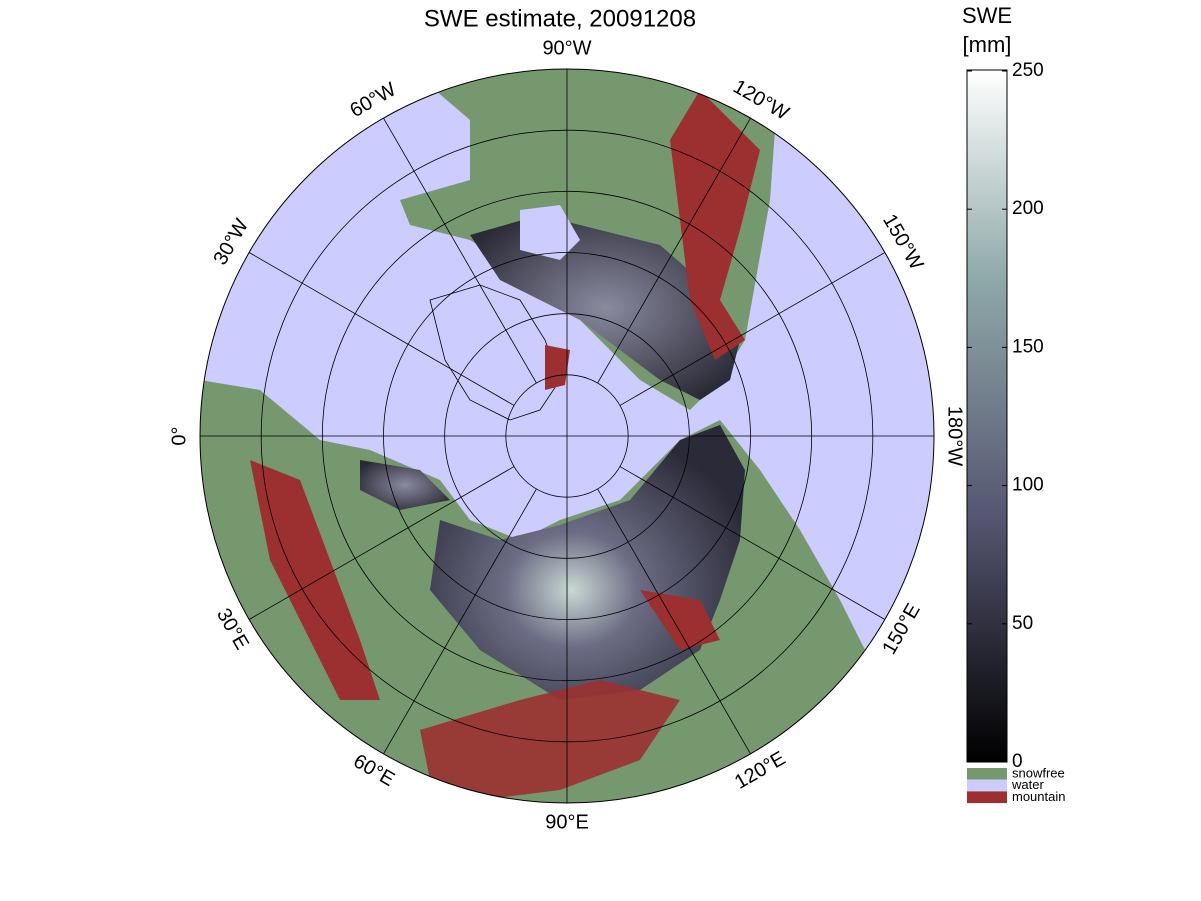 The image size is (1201, 901). Describe the element at coordinates (495, 352) in the screenshot. I see `greenland` at that location.